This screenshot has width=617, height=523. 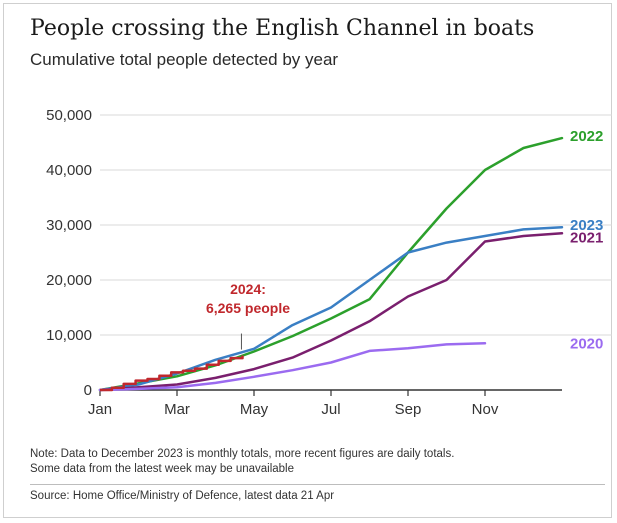 What do you see at coordinates (248, 308) in the screenshot?
I see `annotation-line-2: 6,265 people` at bounding box center [248, 308].